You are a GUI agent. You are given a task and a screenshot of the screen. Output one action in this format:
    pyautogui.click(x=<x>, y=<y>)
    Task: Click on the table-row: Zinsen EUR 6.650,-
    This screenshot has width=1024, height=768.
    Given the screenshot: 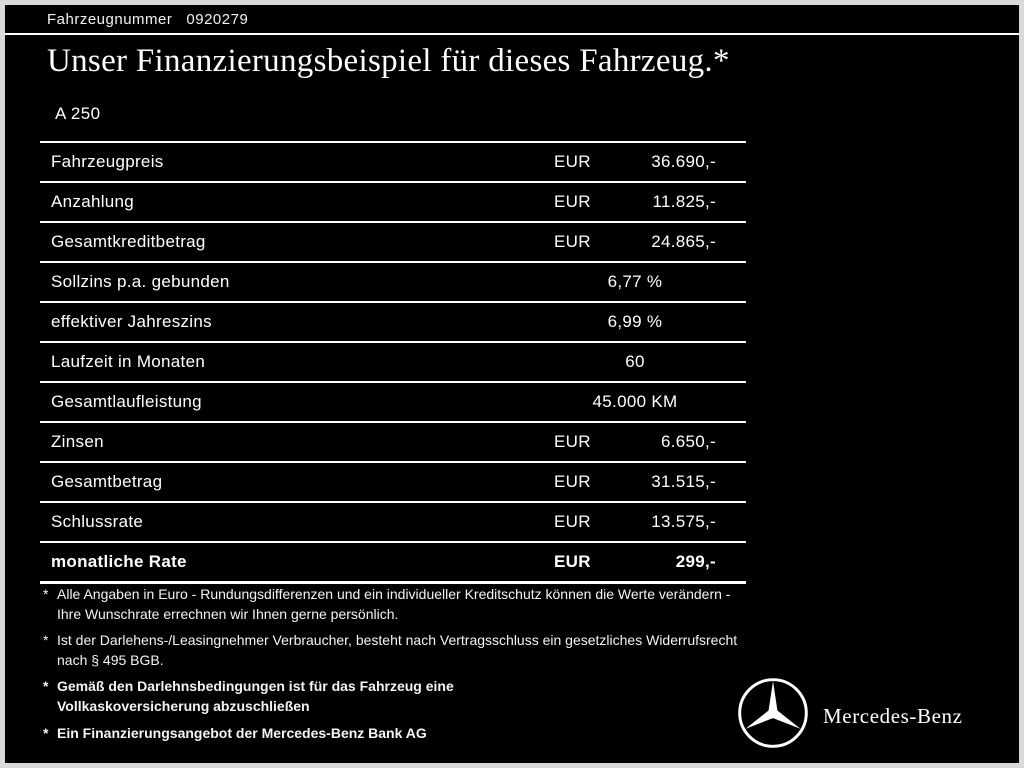 What is the action you would take?
    pyautogui.click(x=393, y=441)
    